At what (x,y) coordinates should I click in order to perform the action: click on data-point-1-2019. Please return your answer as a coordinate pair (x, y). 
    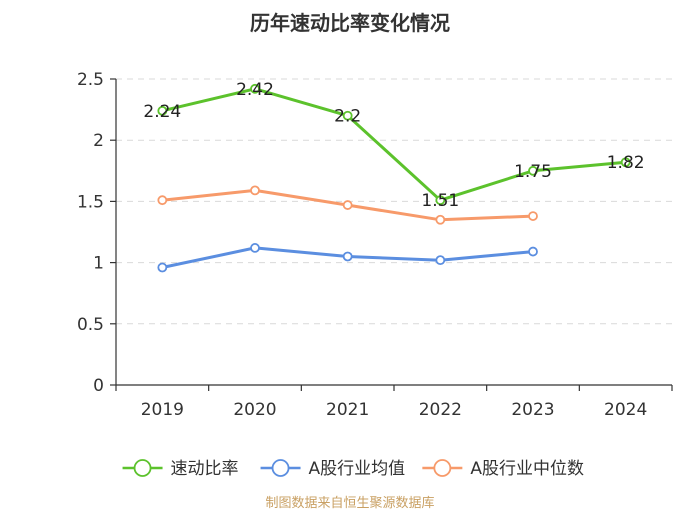
    Looking at the image, I should click on (162, 267).